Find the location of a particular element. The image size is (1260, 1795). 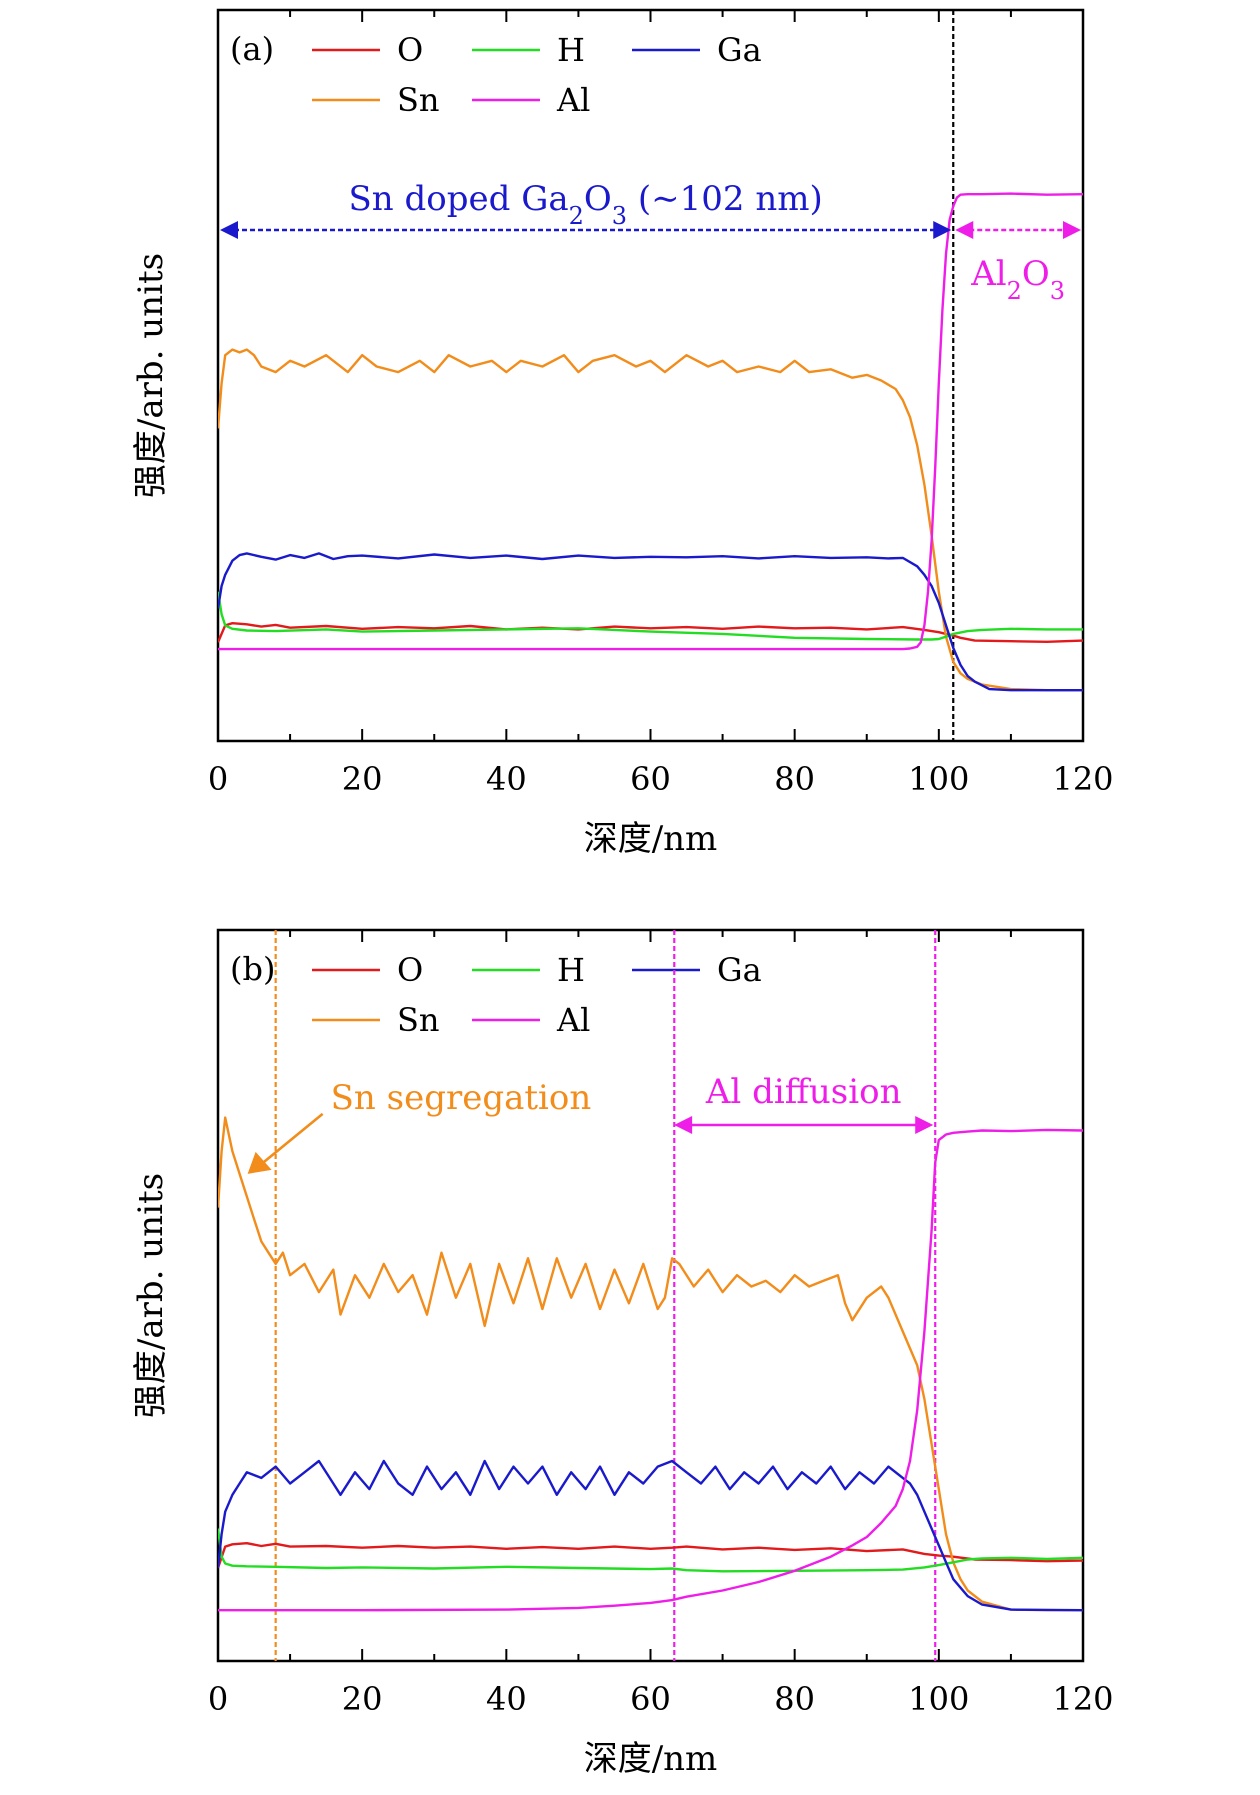

series-line-sn is located at coordinates (650, 520).